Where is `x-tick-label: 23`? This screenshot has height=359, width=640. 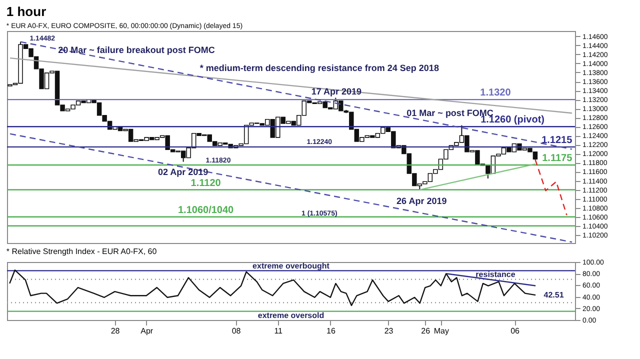 x-tick-label: 23 is located at coordinates (389, 331).